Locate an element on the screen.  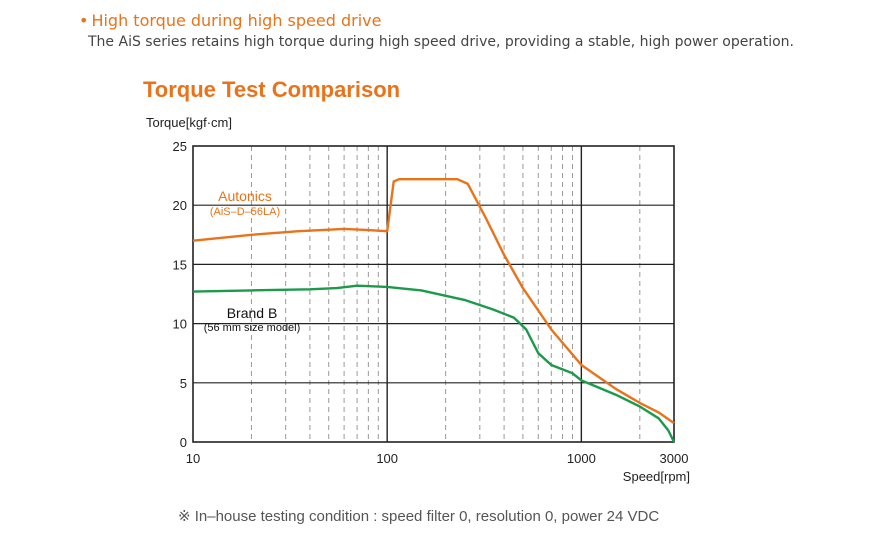
y-tick-label: 25 is located at coordinates (180, 146).